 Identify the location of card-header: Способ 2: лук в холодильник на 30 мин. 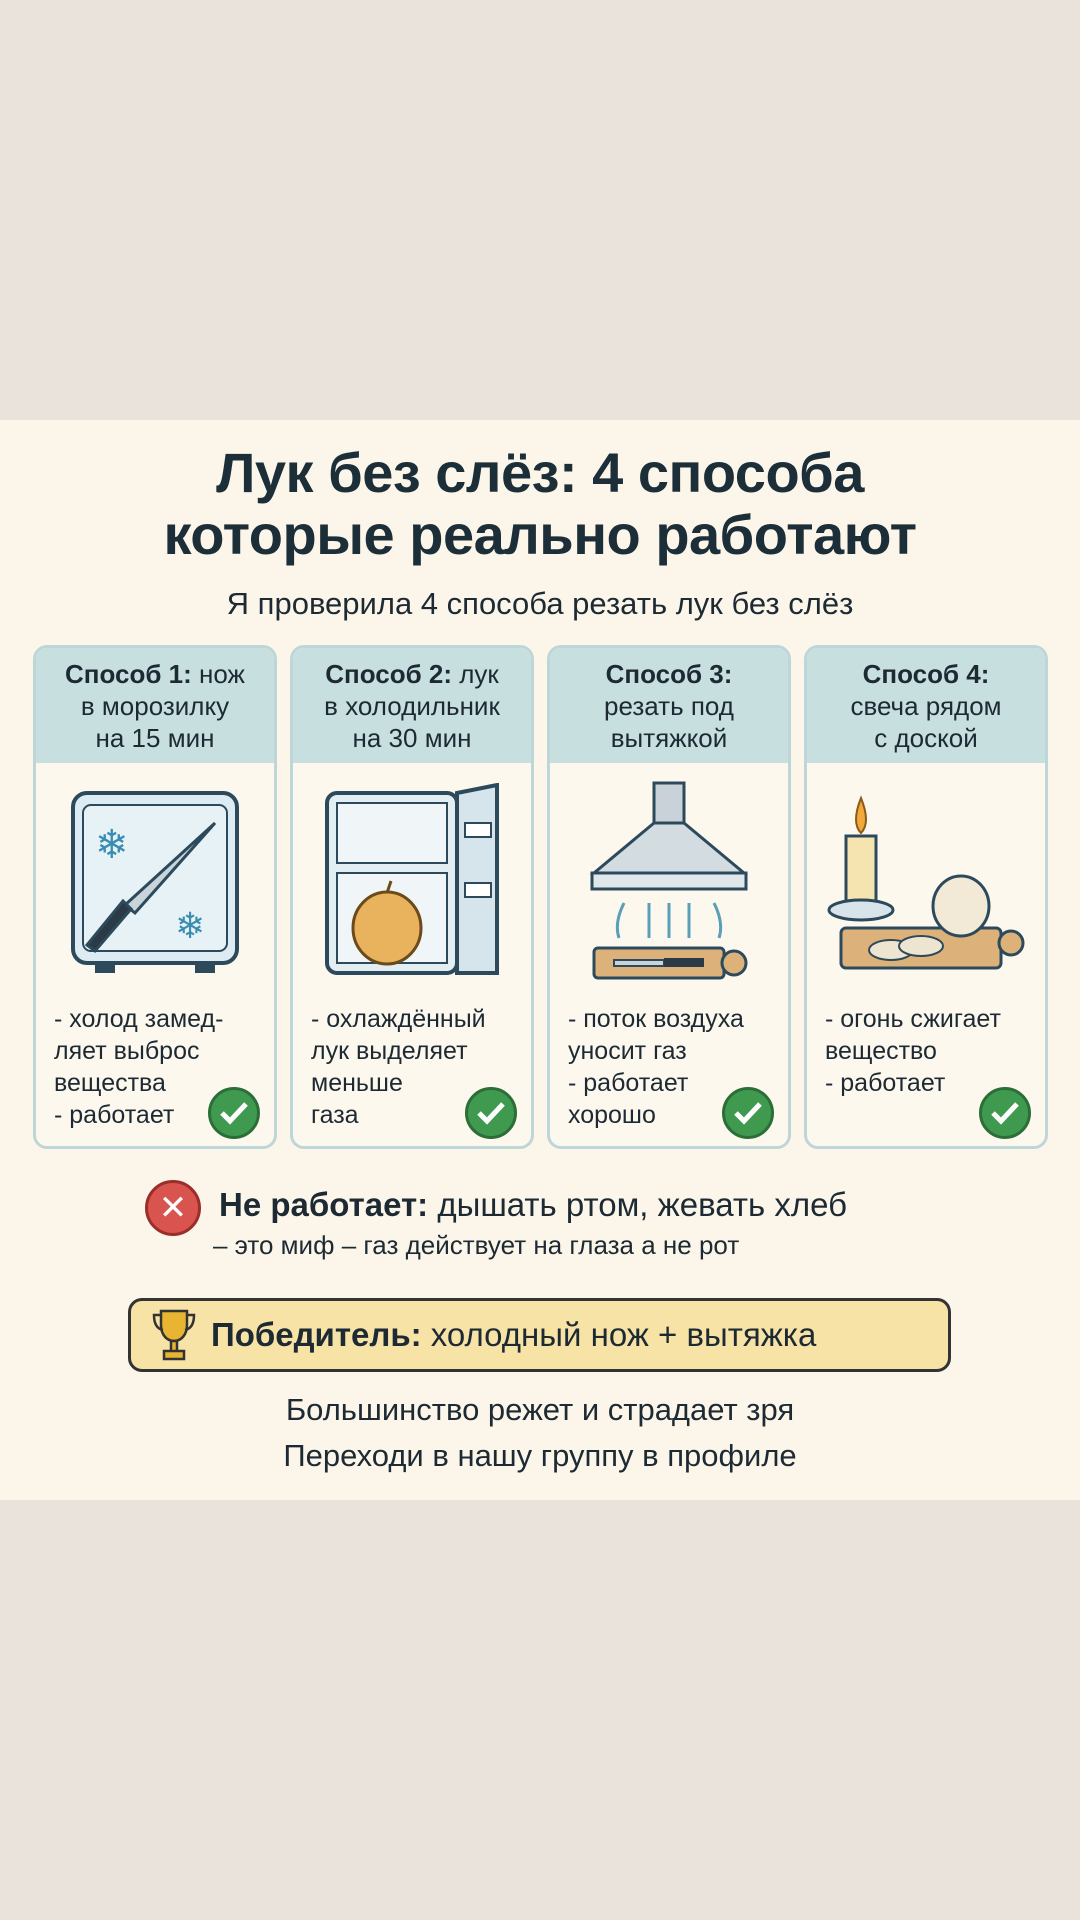
(412, 705).